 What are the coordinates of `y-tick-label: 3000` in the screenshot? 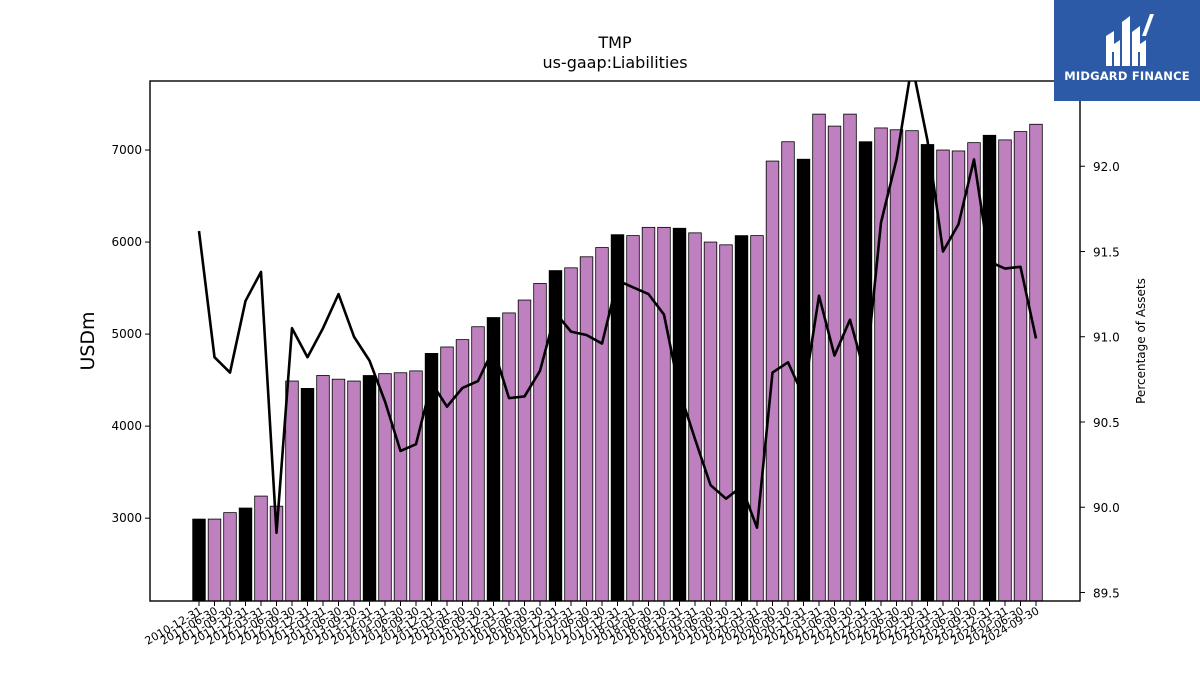 It's located at (126, 518).